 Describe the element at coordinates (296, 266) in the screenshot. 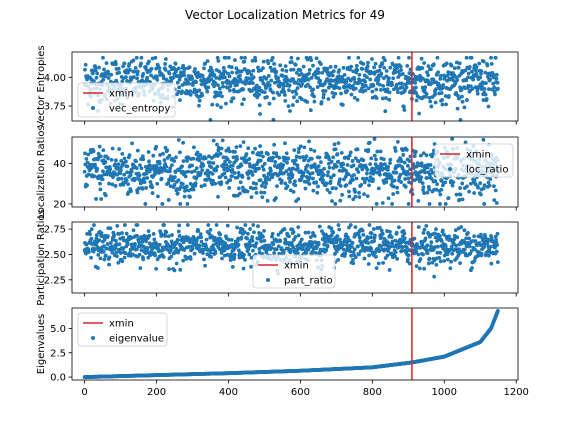

I see `legend-label: xmin` at that location.